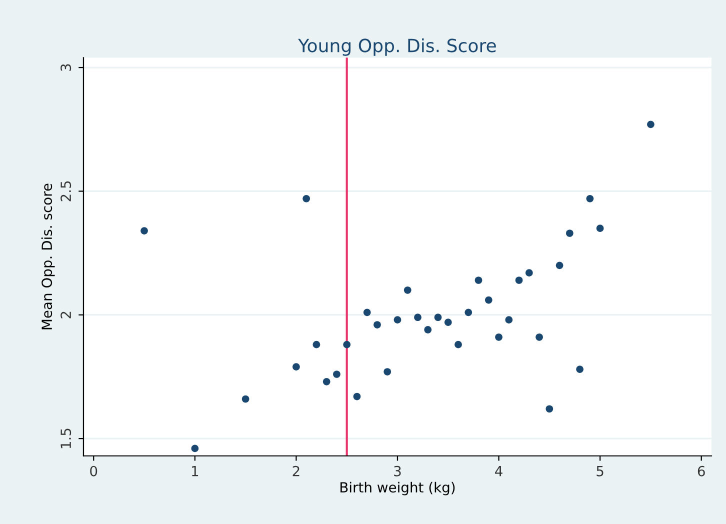 The image size is (726, 524). What do you see at coordinates (195, 471) in the screenshot?
I see `x-tick-label: 1` at bounding box center [195, 471].